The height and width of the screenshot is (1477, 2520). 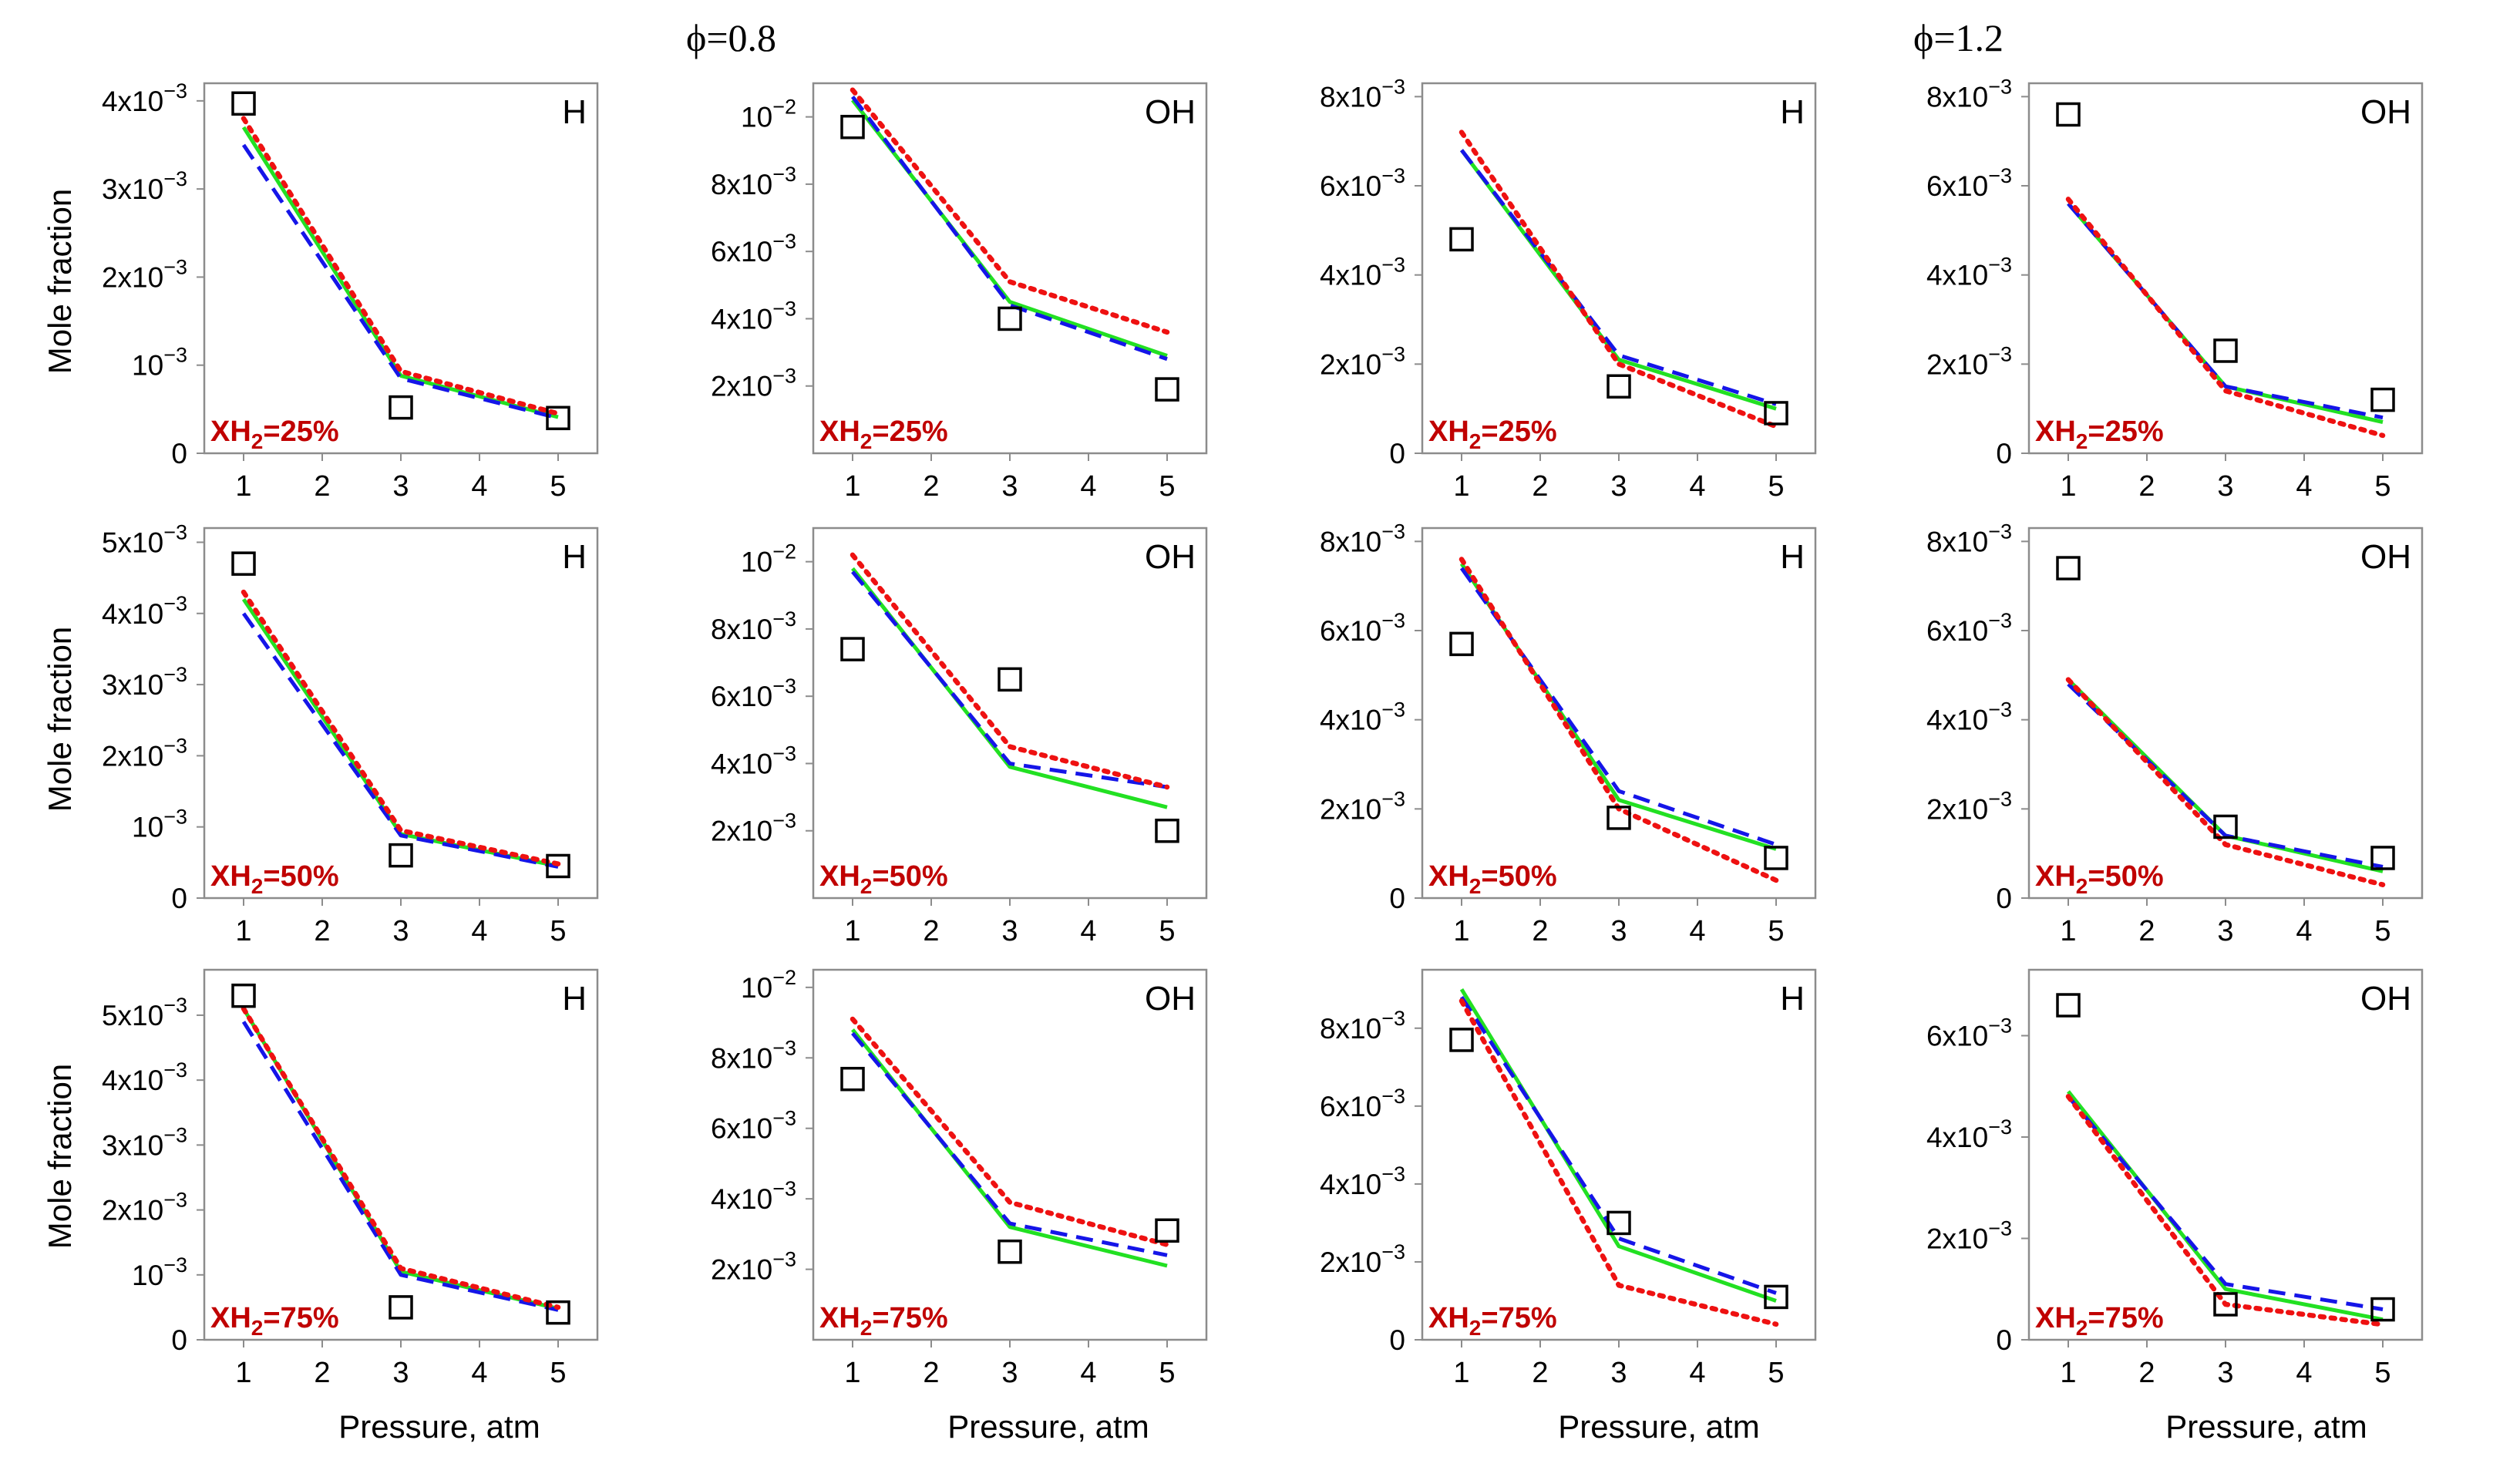 I want to click on chart-panel-3-3: 1 2 3 4 5 0 2x10⁻³ 4x10−3 6x10−3 8x10−3 H XH2=75%, so click(x=1569, y=1178).